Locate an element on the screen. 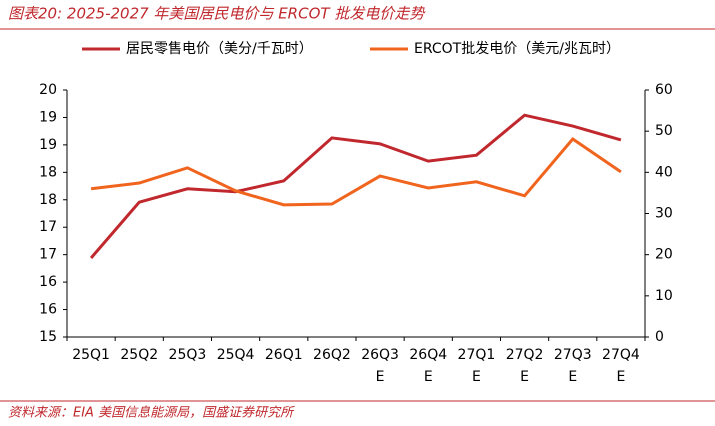 Image resolution: width=715 pixels, height=426 pixels. legend-label: 居民零售电价（美分/千瓦时） is located at coordinates (219, 49).